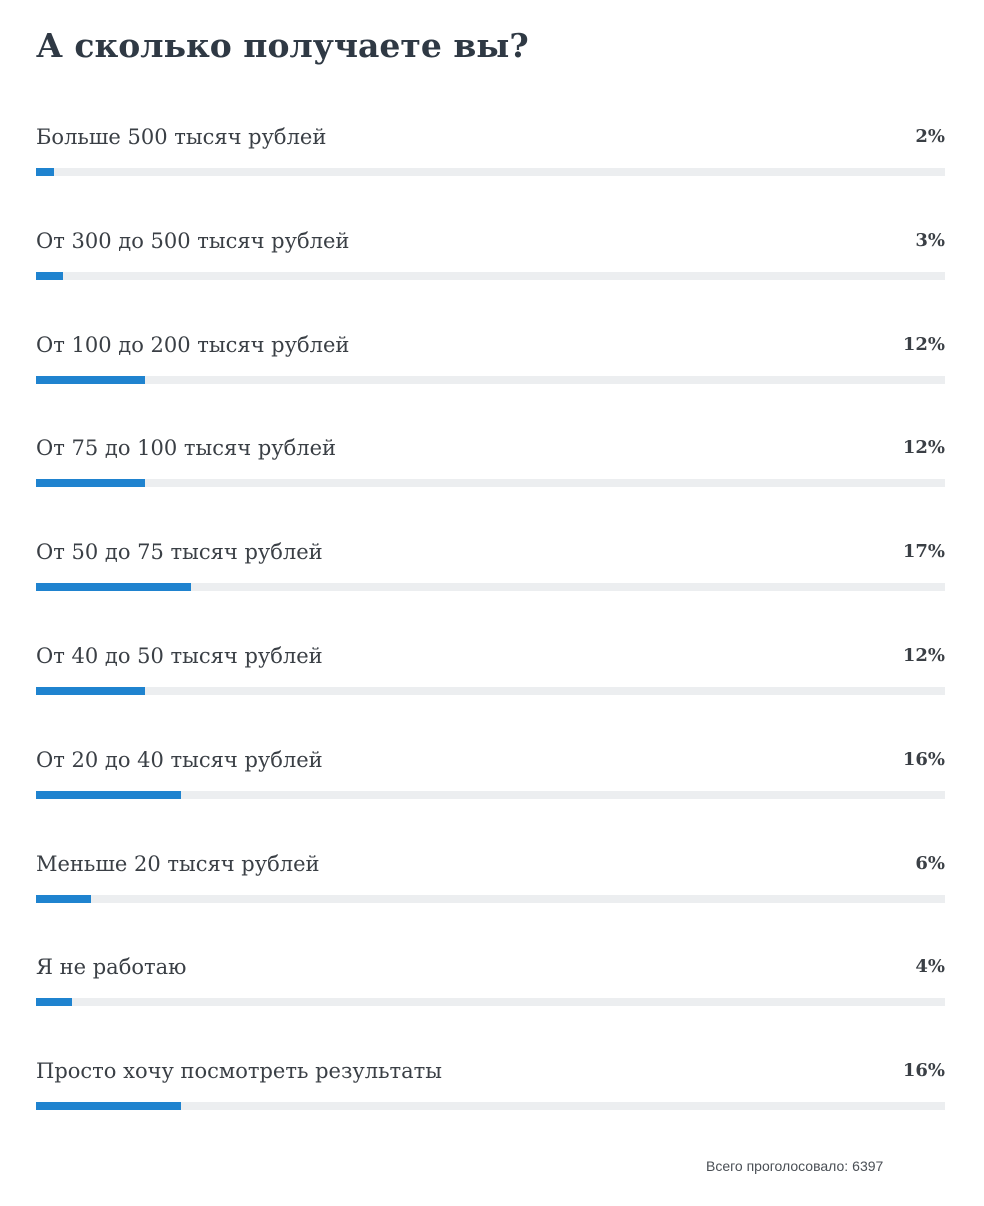 The image size is (984, 1206). I want to click on option-label: От 20 до 40 тысяч рублей, so click(179, 760).